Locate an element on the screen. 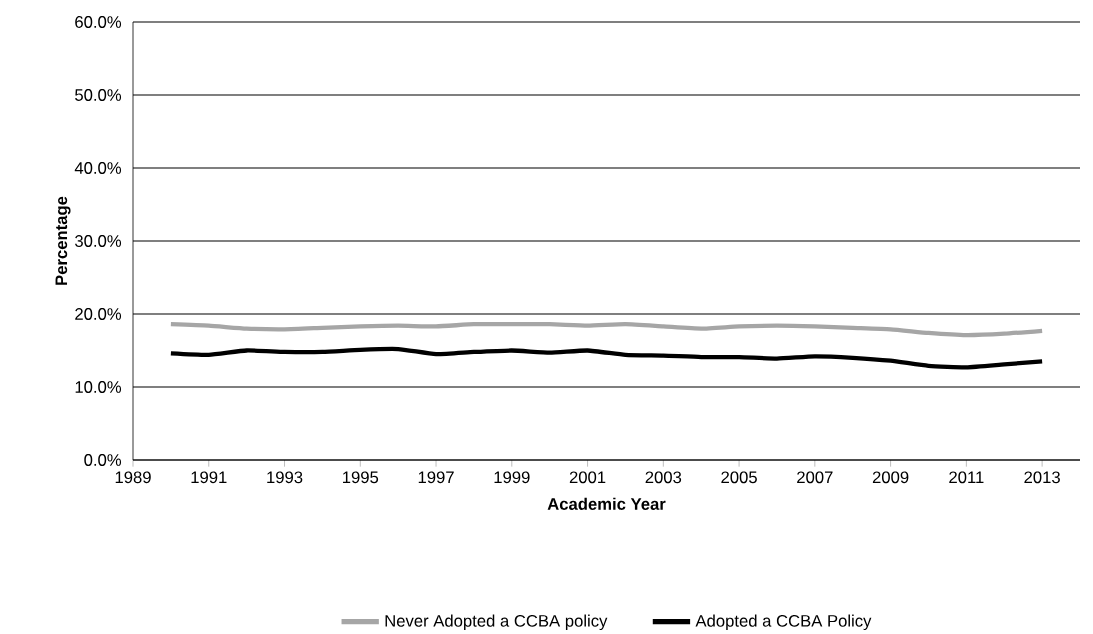  x-tick-label: 1991 is located at coordinates (209, 477).